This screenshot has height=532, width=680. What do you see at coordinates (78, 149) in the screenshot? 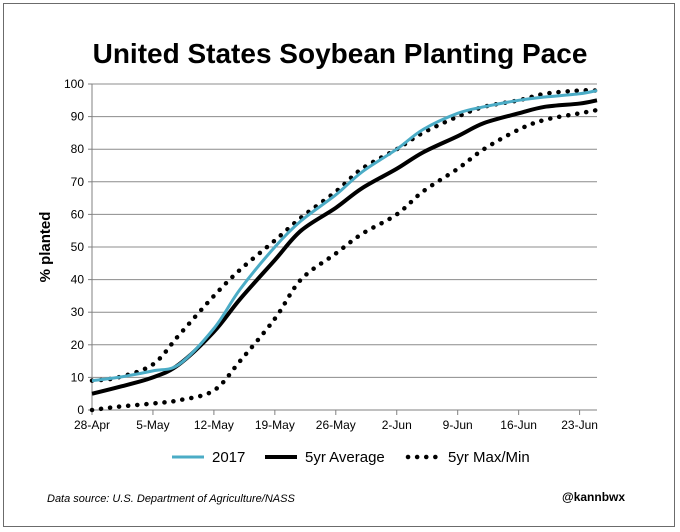
I see `y-tick-label: 80` at bounding box center [78, 149].